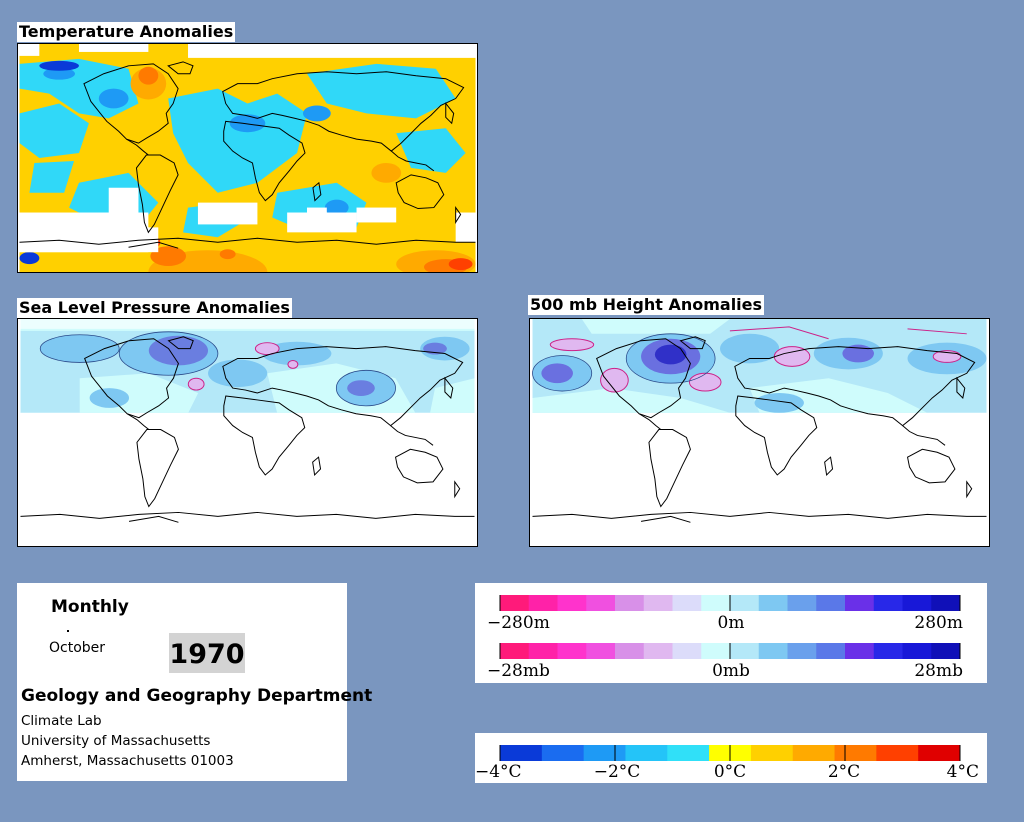  What do you see at coordinates (518, 623) in the screenshot?
I see `height-legend-min: −280m` at bounding box center [518, 623].